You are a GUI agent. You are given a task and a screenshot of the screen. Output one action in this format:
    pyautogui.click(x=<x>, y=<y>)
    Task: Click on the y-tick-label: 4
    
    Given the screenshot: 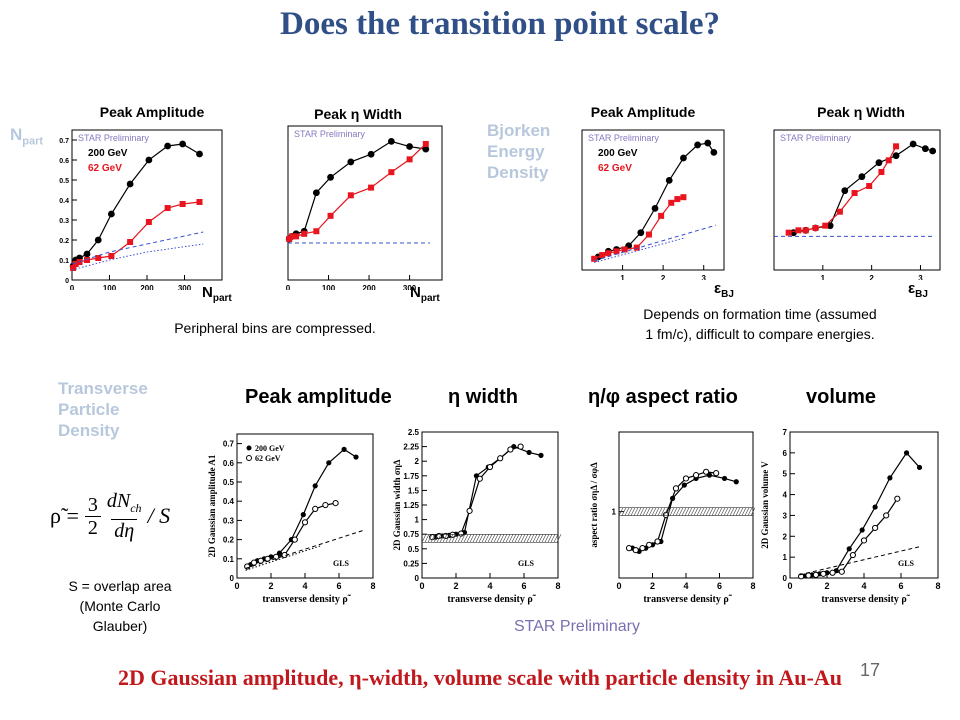 What is the action you would take?
    pyautogui.click(x=785, y=495)
    